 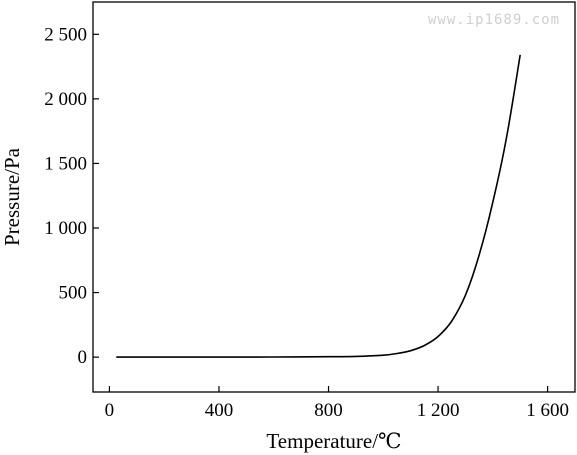 What do you see at coordinates (83, 357) in the screenshot?
I see `y-tick-label: 0` at bounding box center [83, 357].